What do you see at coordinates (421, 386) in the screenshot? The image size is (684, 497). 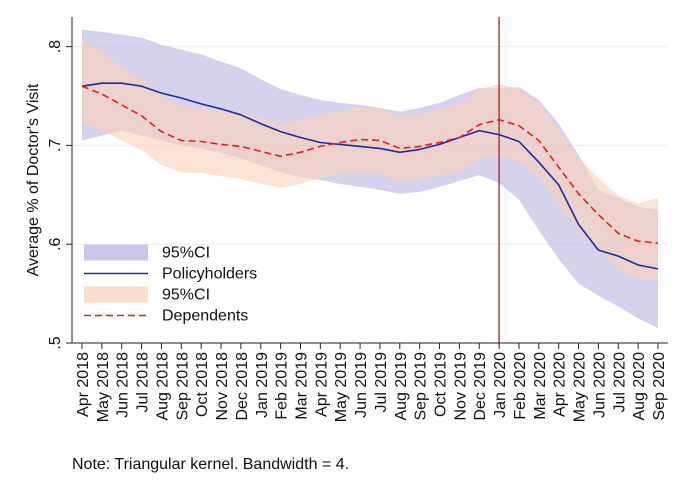 I see `x-tick-label: Sep 2019` at bounding box center [421, 386].